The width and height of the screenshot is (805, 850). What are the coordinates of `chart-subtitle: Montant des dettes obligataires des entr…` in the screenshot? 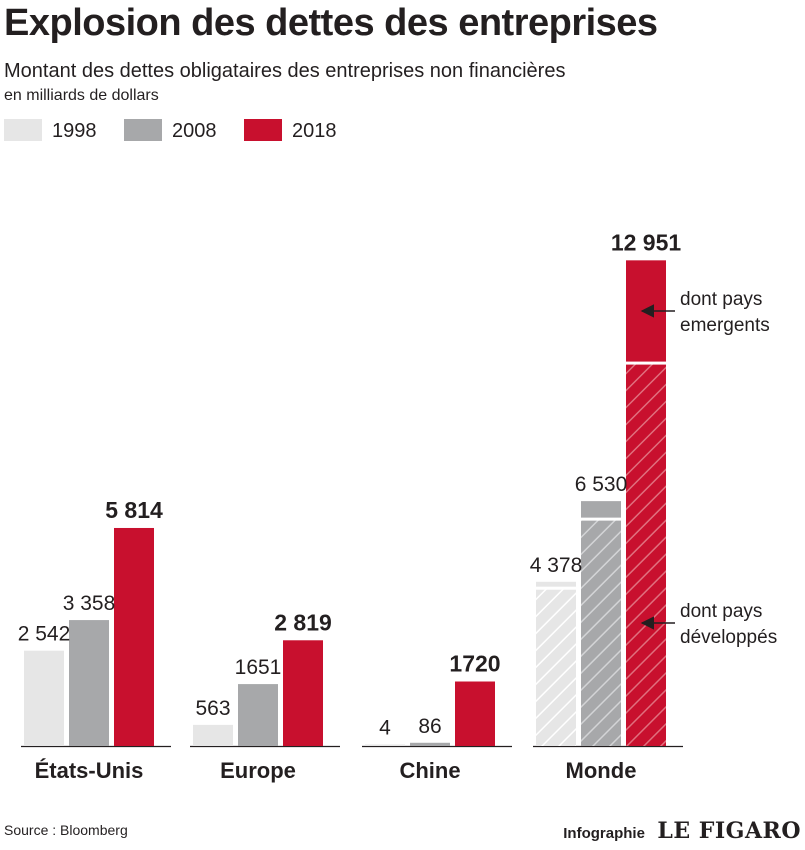 It's located at (285, 71).